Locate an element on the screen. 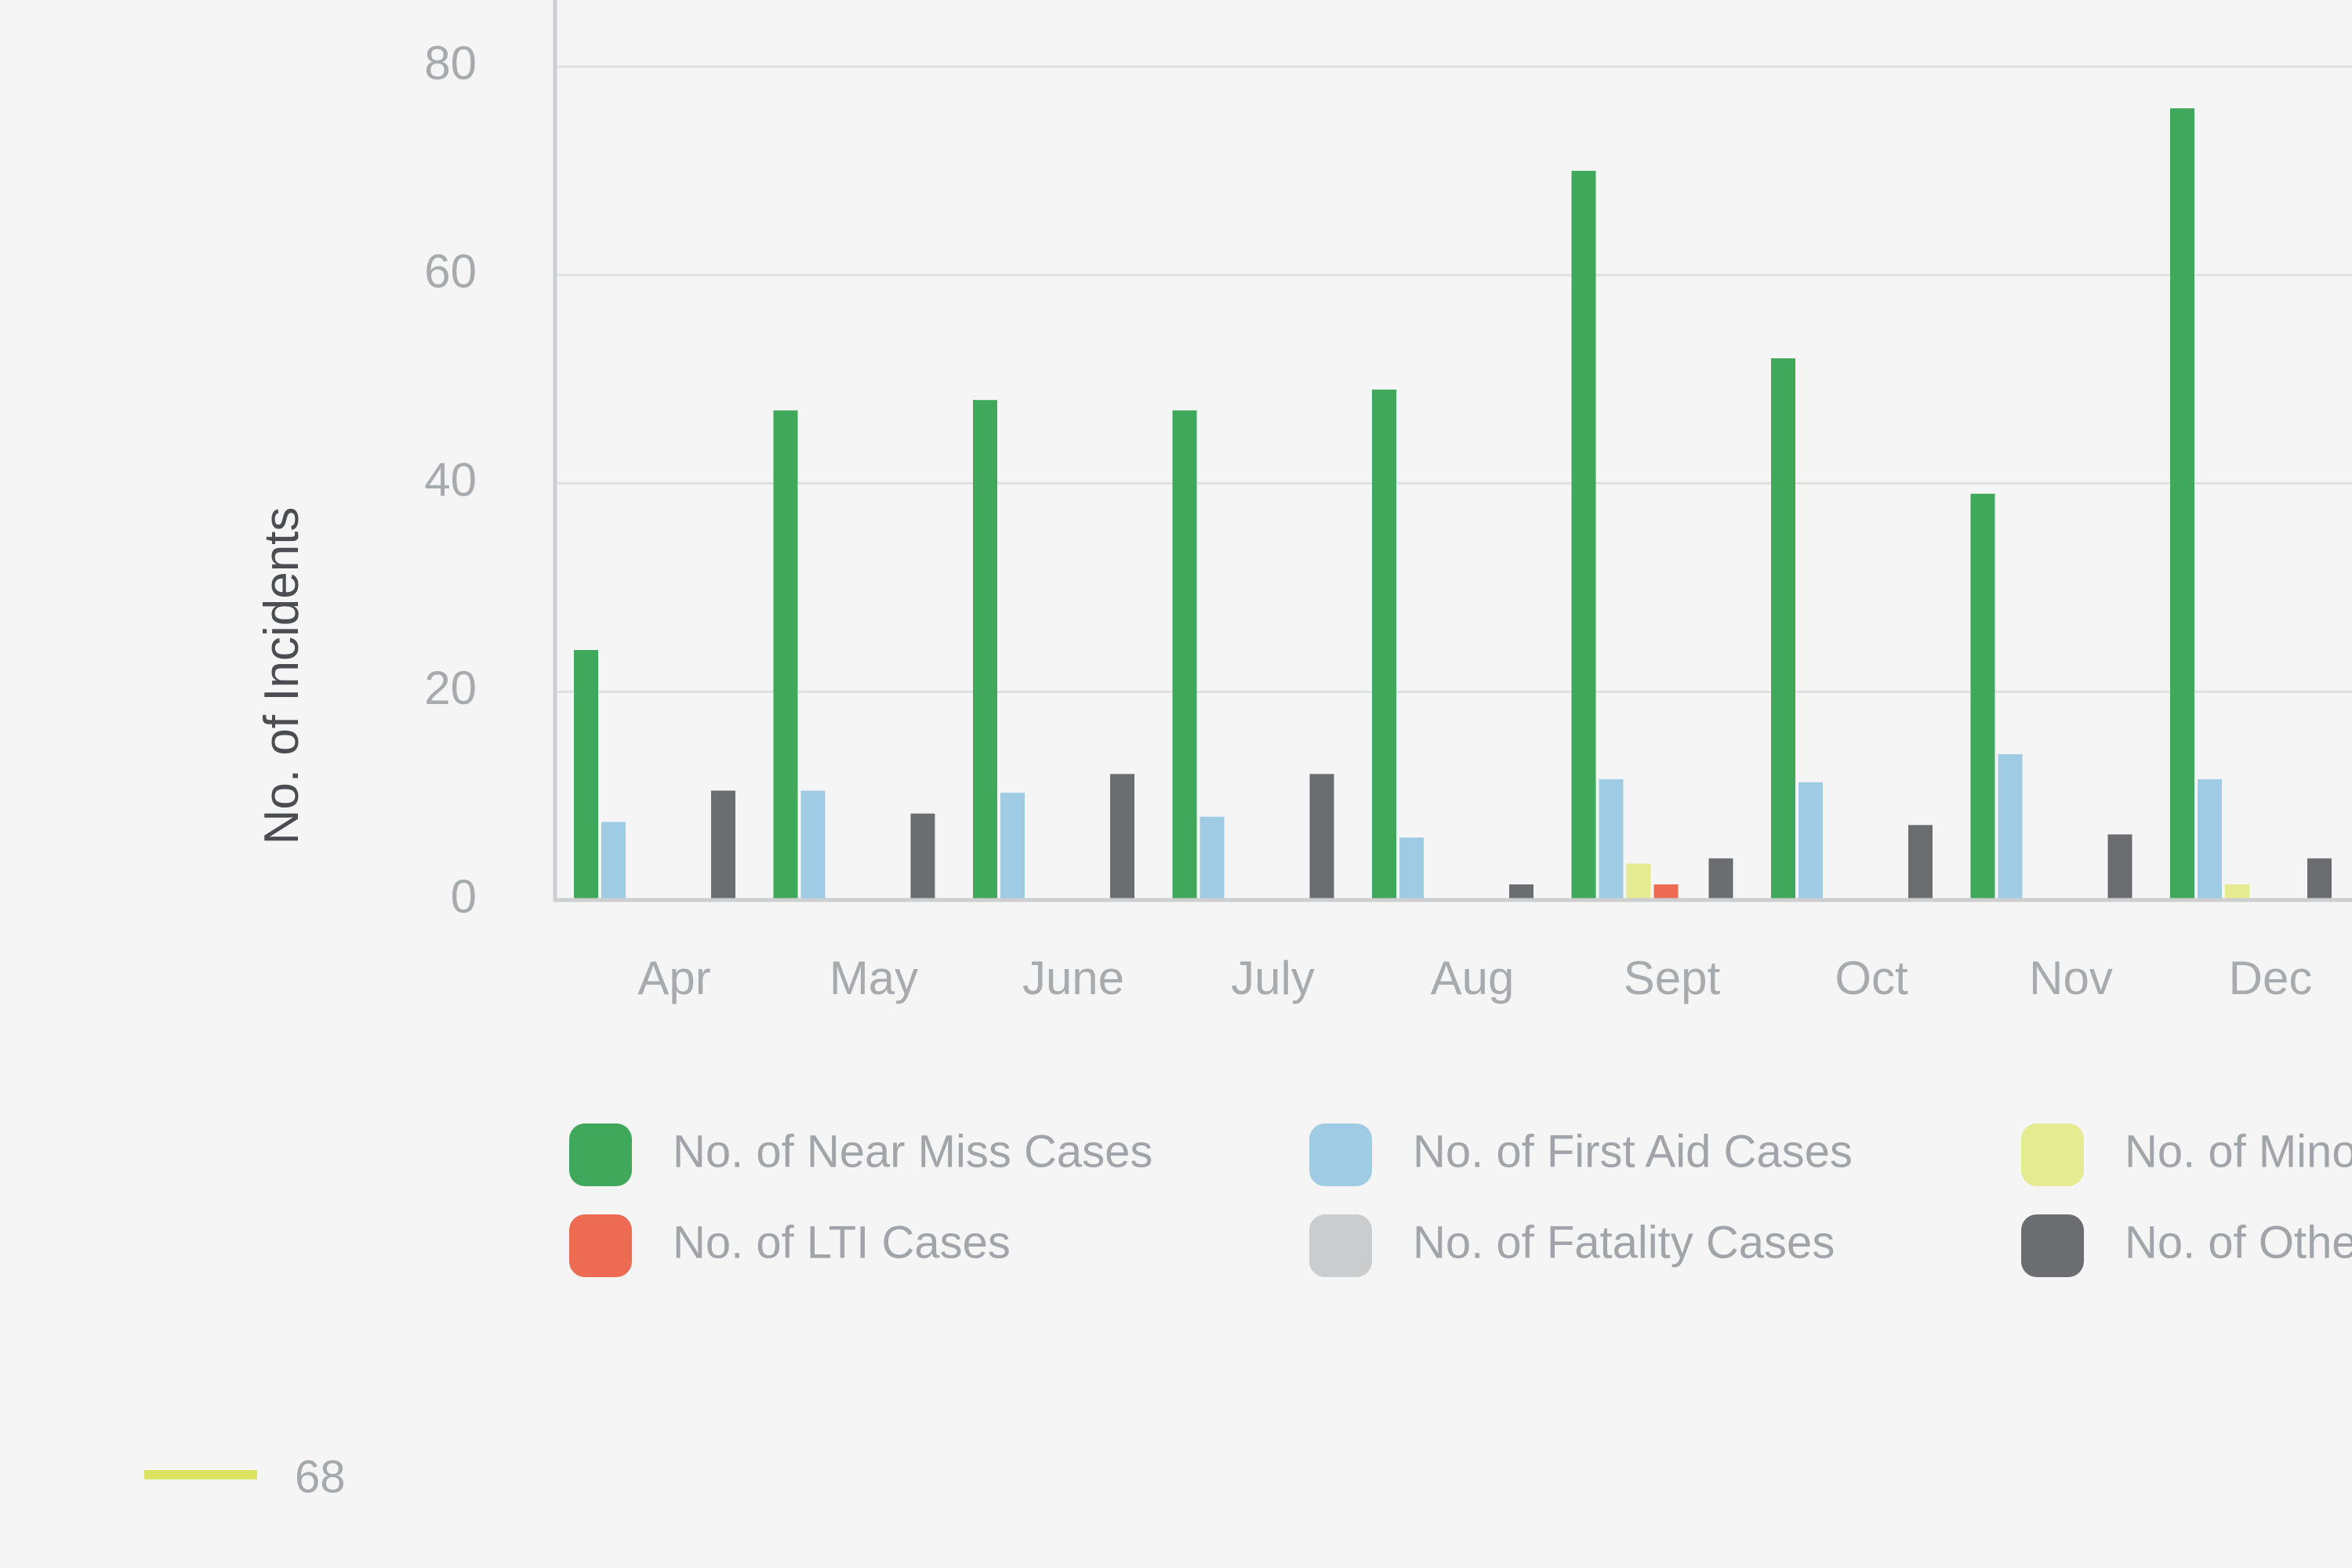 This screenshot has height=1568, width=2352. bar-july-no-of-first-aid-cases is located at coordinates (1212, 858).